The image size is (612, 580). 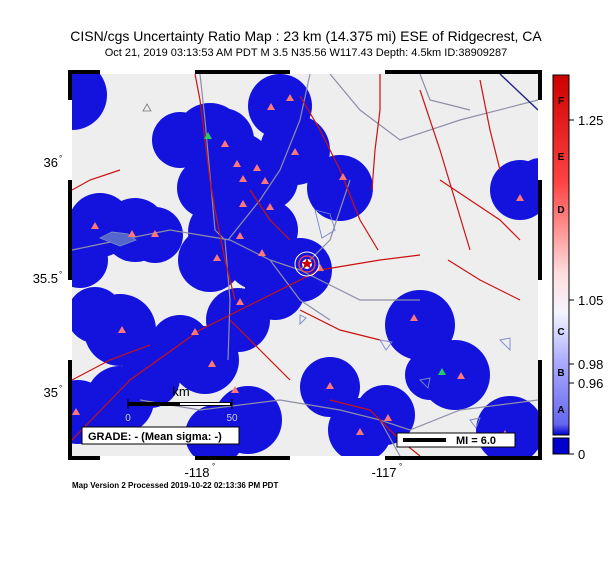 What do you see at coordinates (590, 120) in the screenshot?
I see `colorbar-value-1-25: 1.25` at bounding box center [590, 120].